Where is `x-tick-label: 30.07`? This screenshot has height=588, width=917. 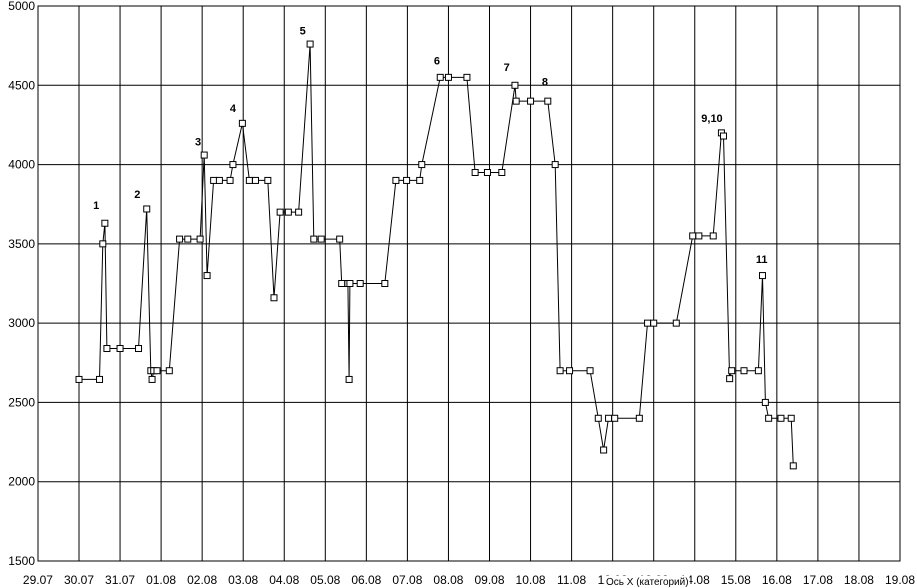
x-tick-label: 30.07 is located at coordinates (79, 580).